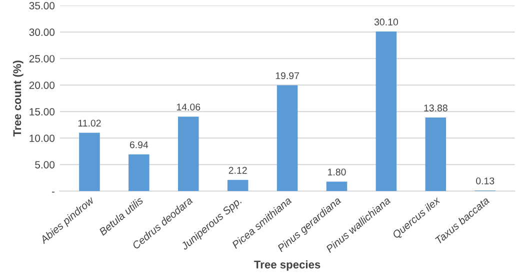 The image size is (520, 277). I want to click on y-tick-label: 25.00, so click(42, 58).